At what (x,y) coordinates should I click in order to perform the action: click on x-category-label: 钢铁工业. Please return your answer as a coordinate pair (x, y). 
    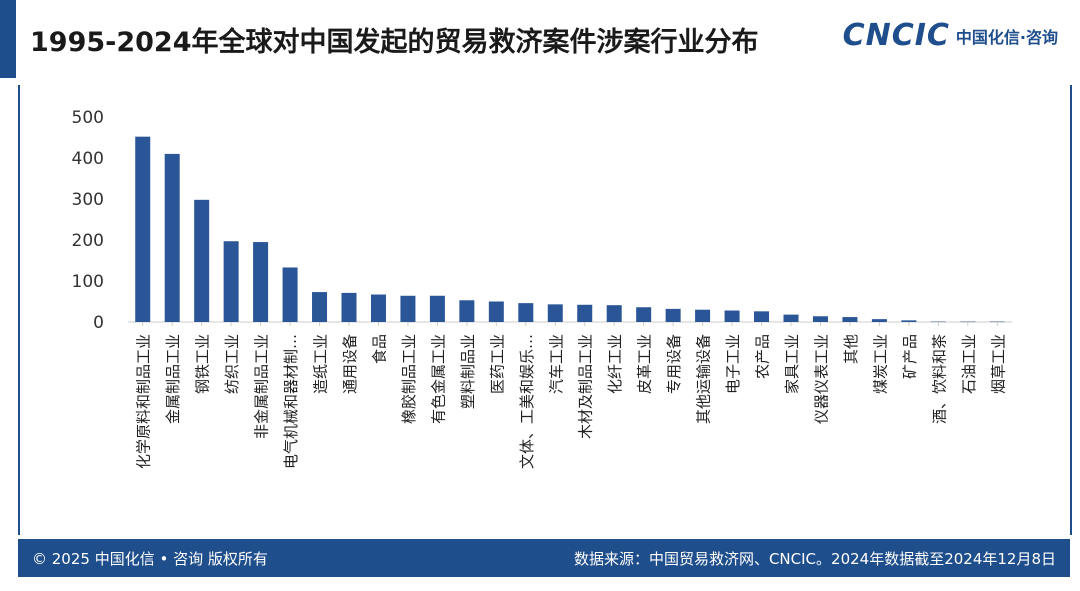
    Looking at the image, I should click on (203, 364).